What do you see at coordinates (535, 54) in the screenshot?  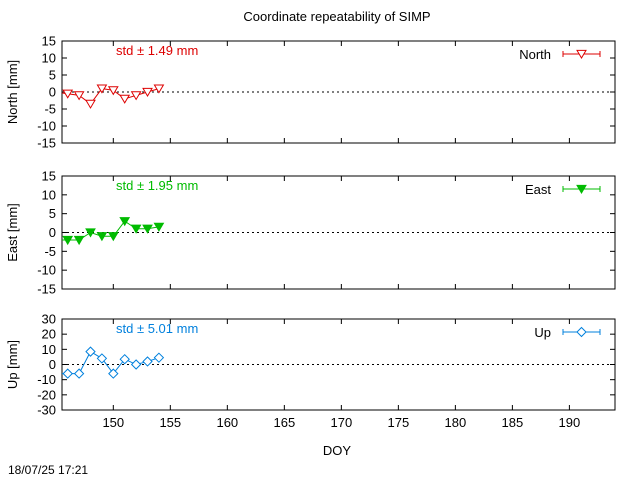 I see `legend-label: North` at bounding box center [535, 54].